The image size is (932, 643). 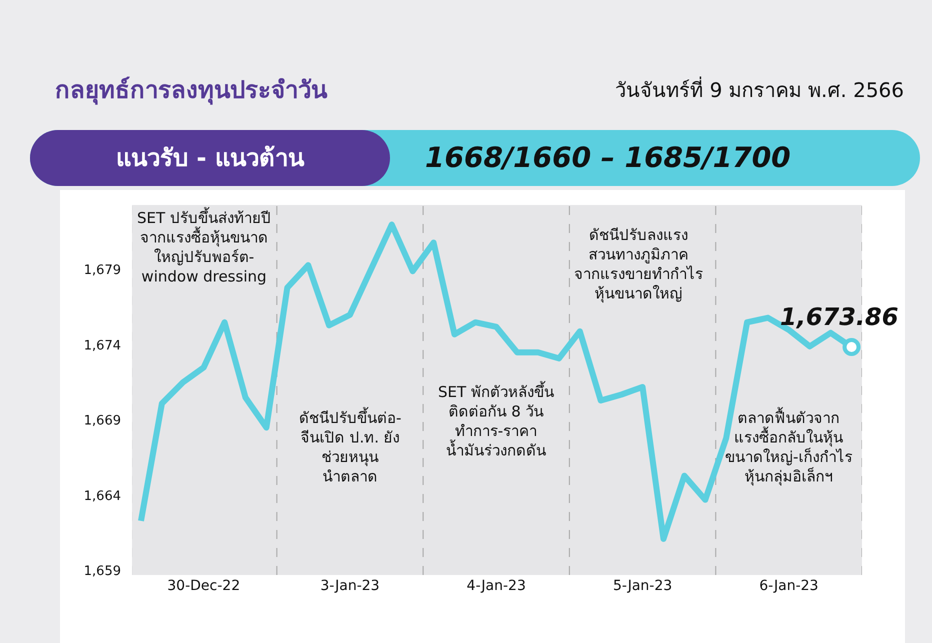 I want to click on annotation: ตลาดฟื้นตัวจาก แรงซื้อกลับในหุ้น ขนาดใหญ่-เก็งกำไร หุ้นกลุ่มอิเล็กฯ, so click(x=788, y=446).